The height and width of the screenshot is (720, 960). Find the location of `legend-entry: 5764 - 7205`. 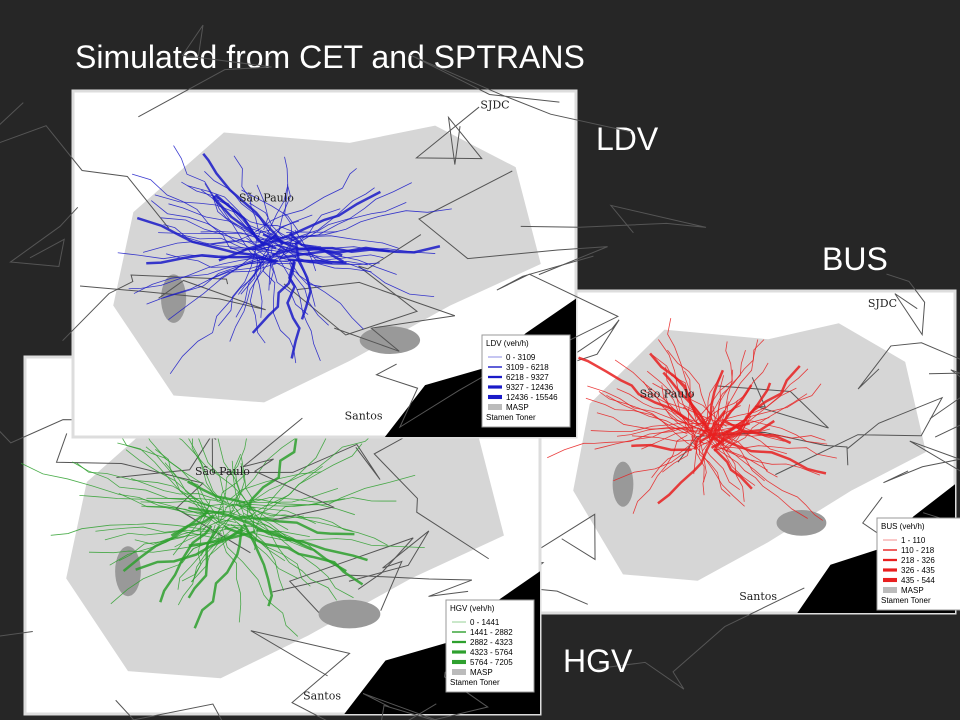

legend-entry: 5764 - 7205 is located at coordinates (491, 662).